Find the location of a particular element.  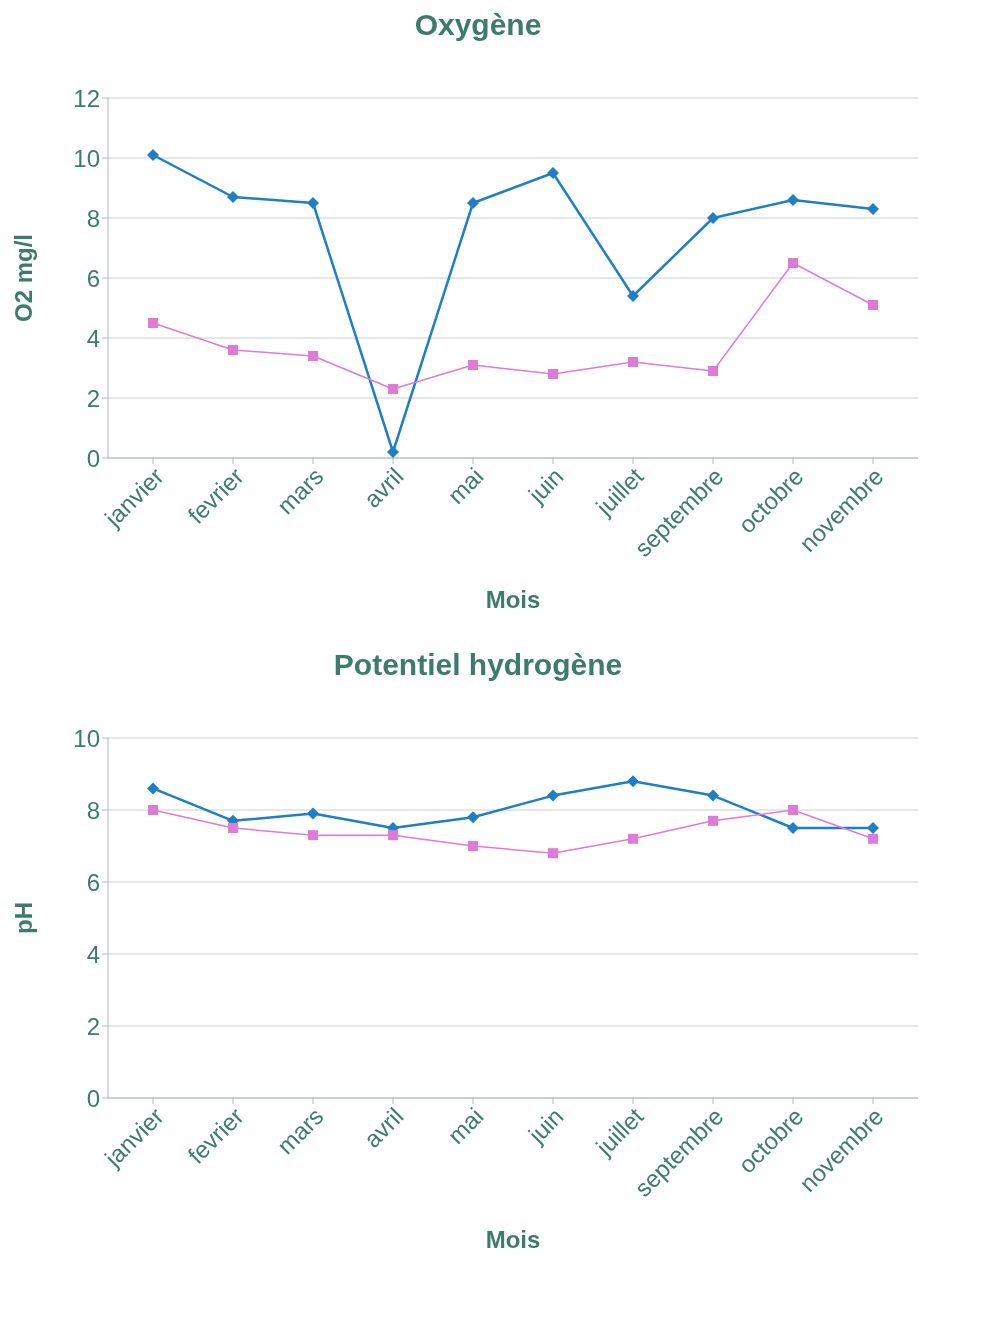

chart-title: Potentiel hydrogène is located at coordinates (478, 665).